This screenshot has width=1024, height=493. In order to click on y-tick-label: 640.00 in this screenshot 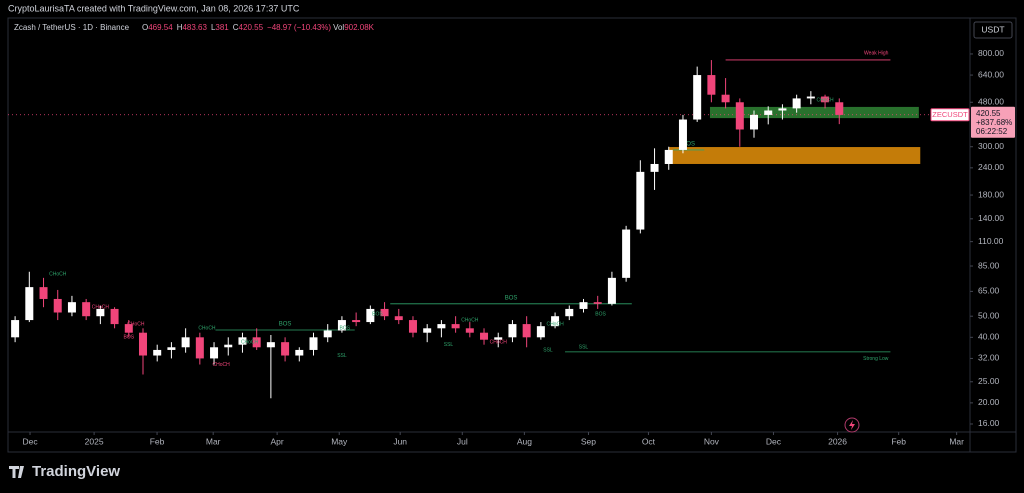, I will do `click(991, 74)`.